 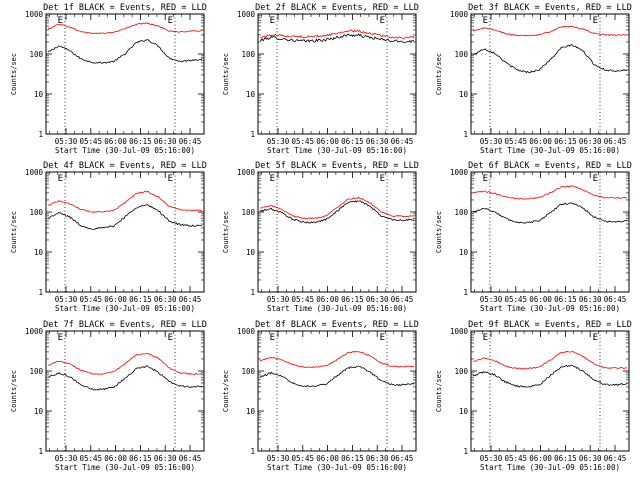 What do you see at coordinates (125, 325) in the screenshot?
I see `panel-title: Det 7f BLACK = Events, RED = LLD` at bounding box center [125, 325].